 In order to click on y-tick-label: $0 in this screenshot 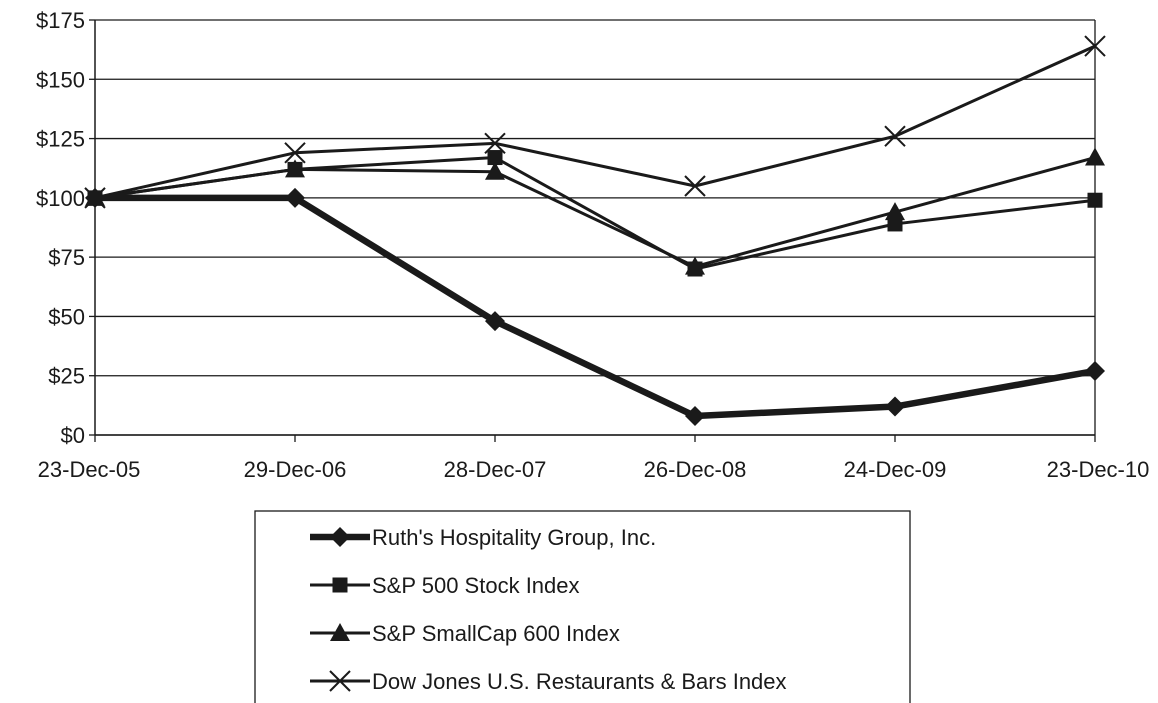, I will do `click(73, 435)`.